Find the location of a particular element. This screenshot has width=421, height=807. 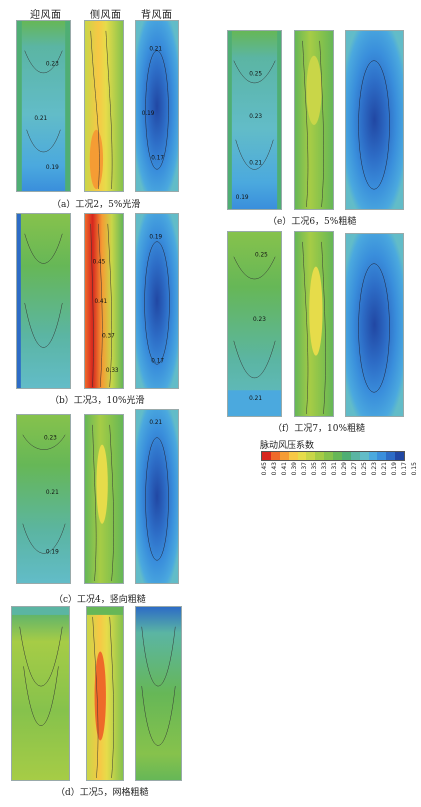

column-header-windward: 迎风面 is located at coordinates (46, 15).